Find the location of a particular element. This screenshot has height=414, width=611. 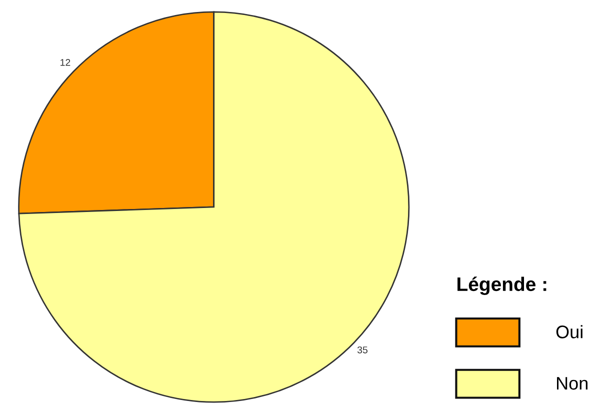

legend-title: Légende : is located at coordinates (502, 286).